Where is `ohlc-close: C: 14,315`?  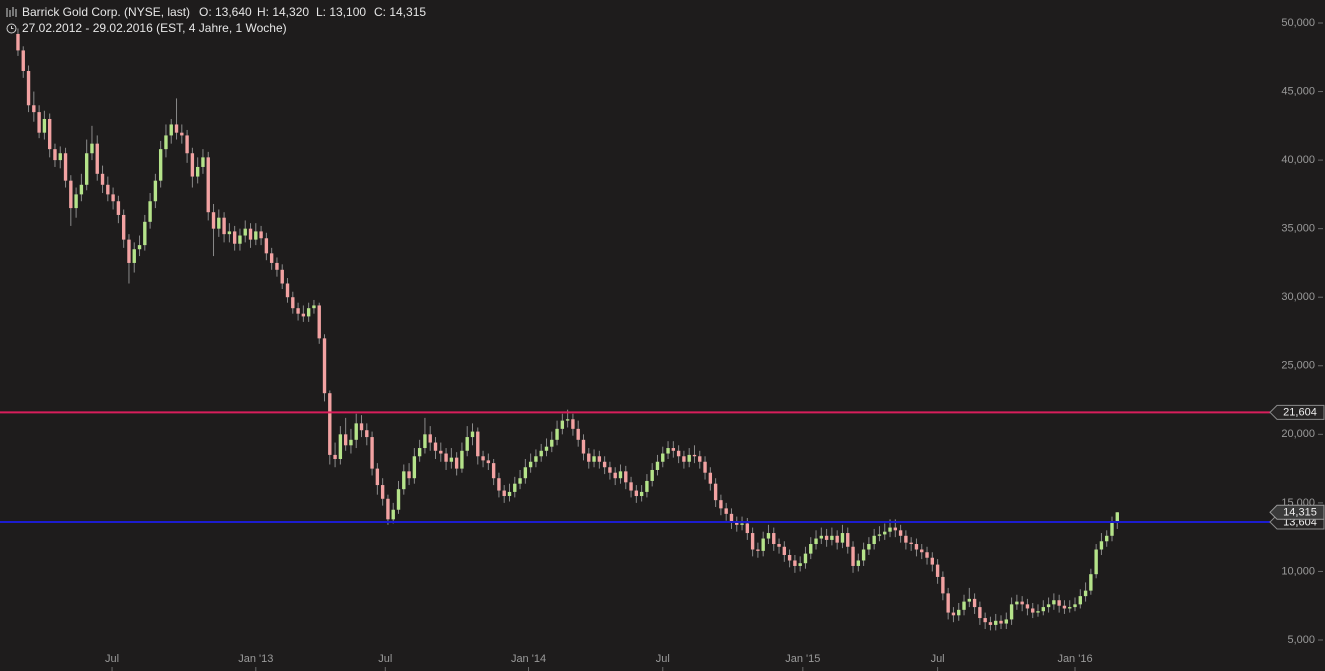
ohlc-close: C: 14,315 is located at coordinates (400, 12).